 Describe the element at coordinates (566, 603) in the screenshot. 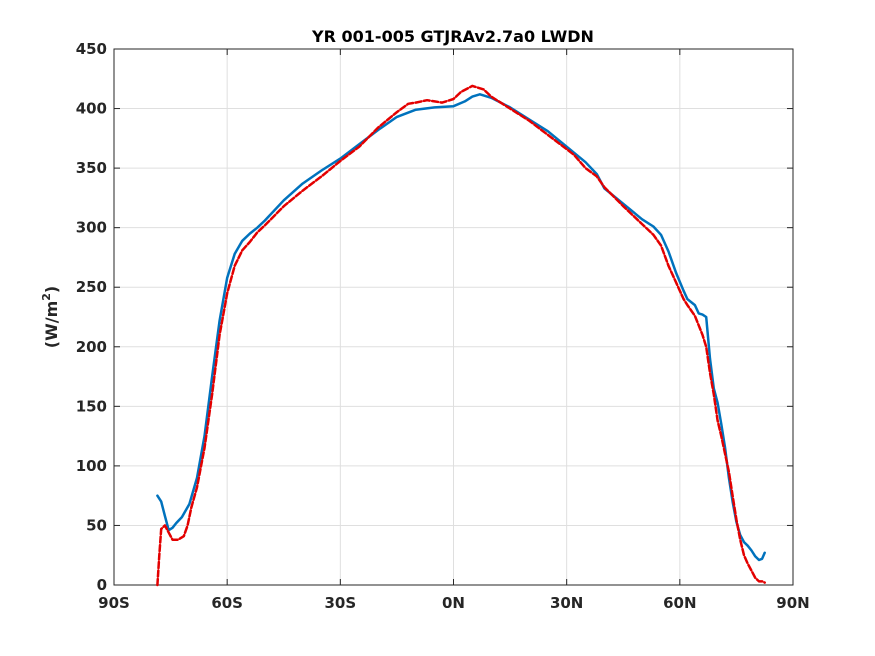

I see `x-tick-label: 30N` at that location.